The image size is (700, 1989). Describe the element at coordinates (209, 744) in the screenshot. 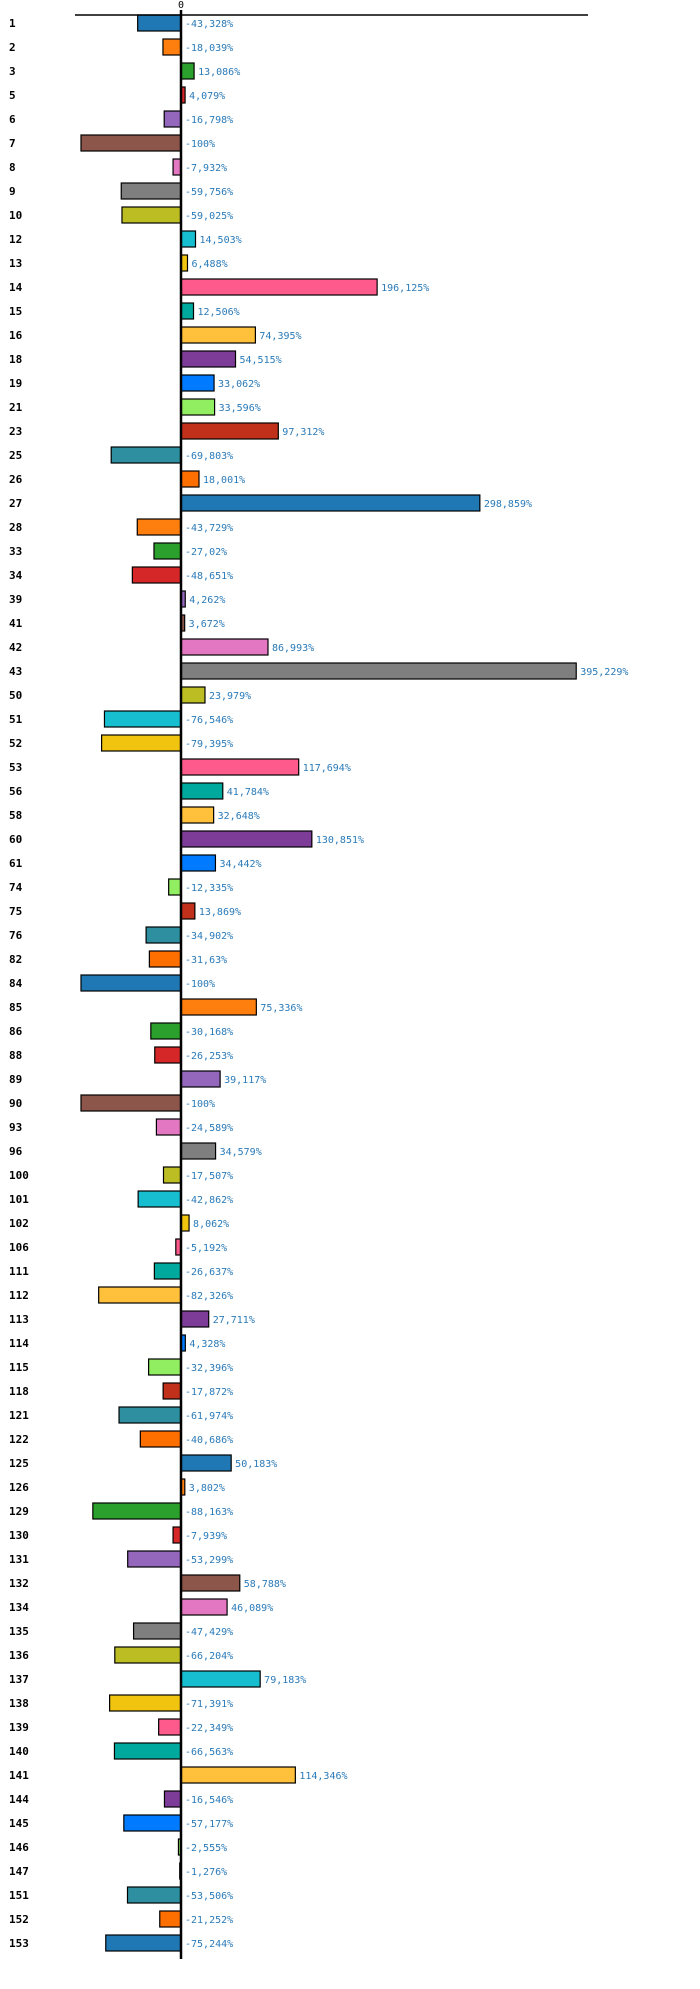

I see `value-label: -79,395%` at that location.